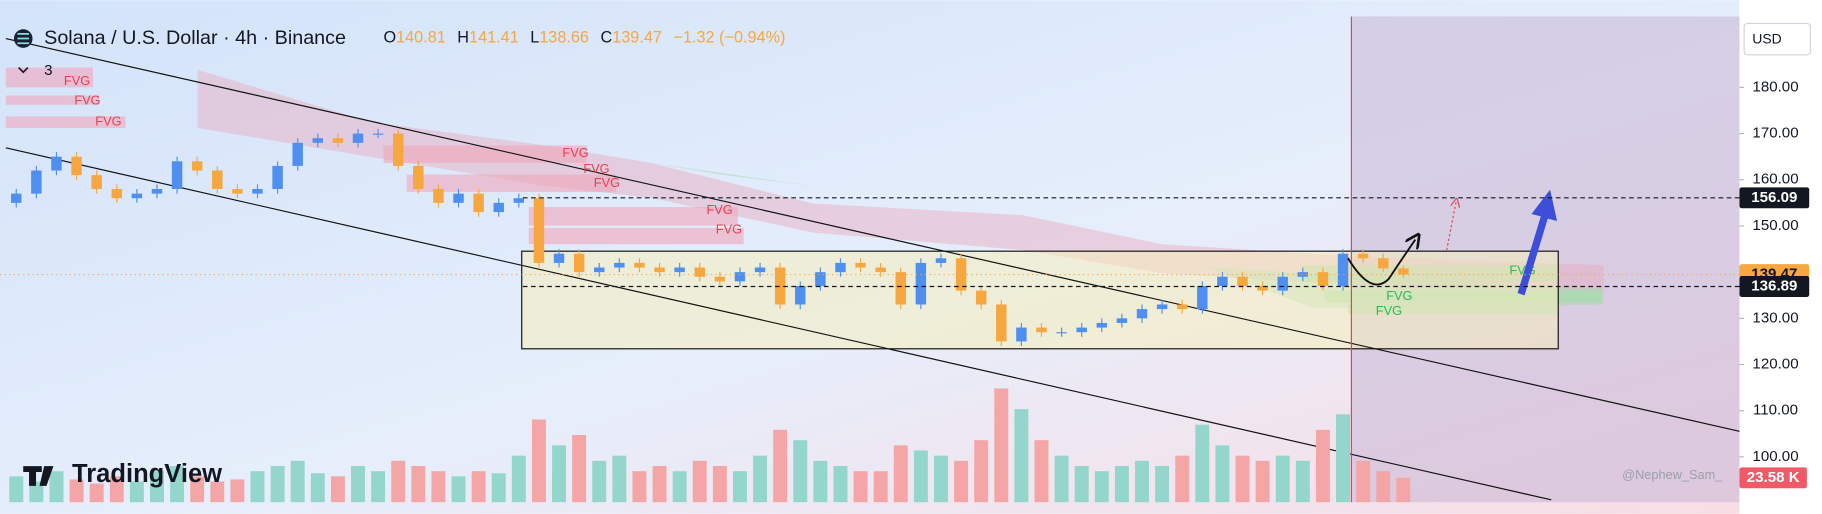 The width and height of the screenshot is (1822, 514). I want to click on price-axis, so click(1780, 257).